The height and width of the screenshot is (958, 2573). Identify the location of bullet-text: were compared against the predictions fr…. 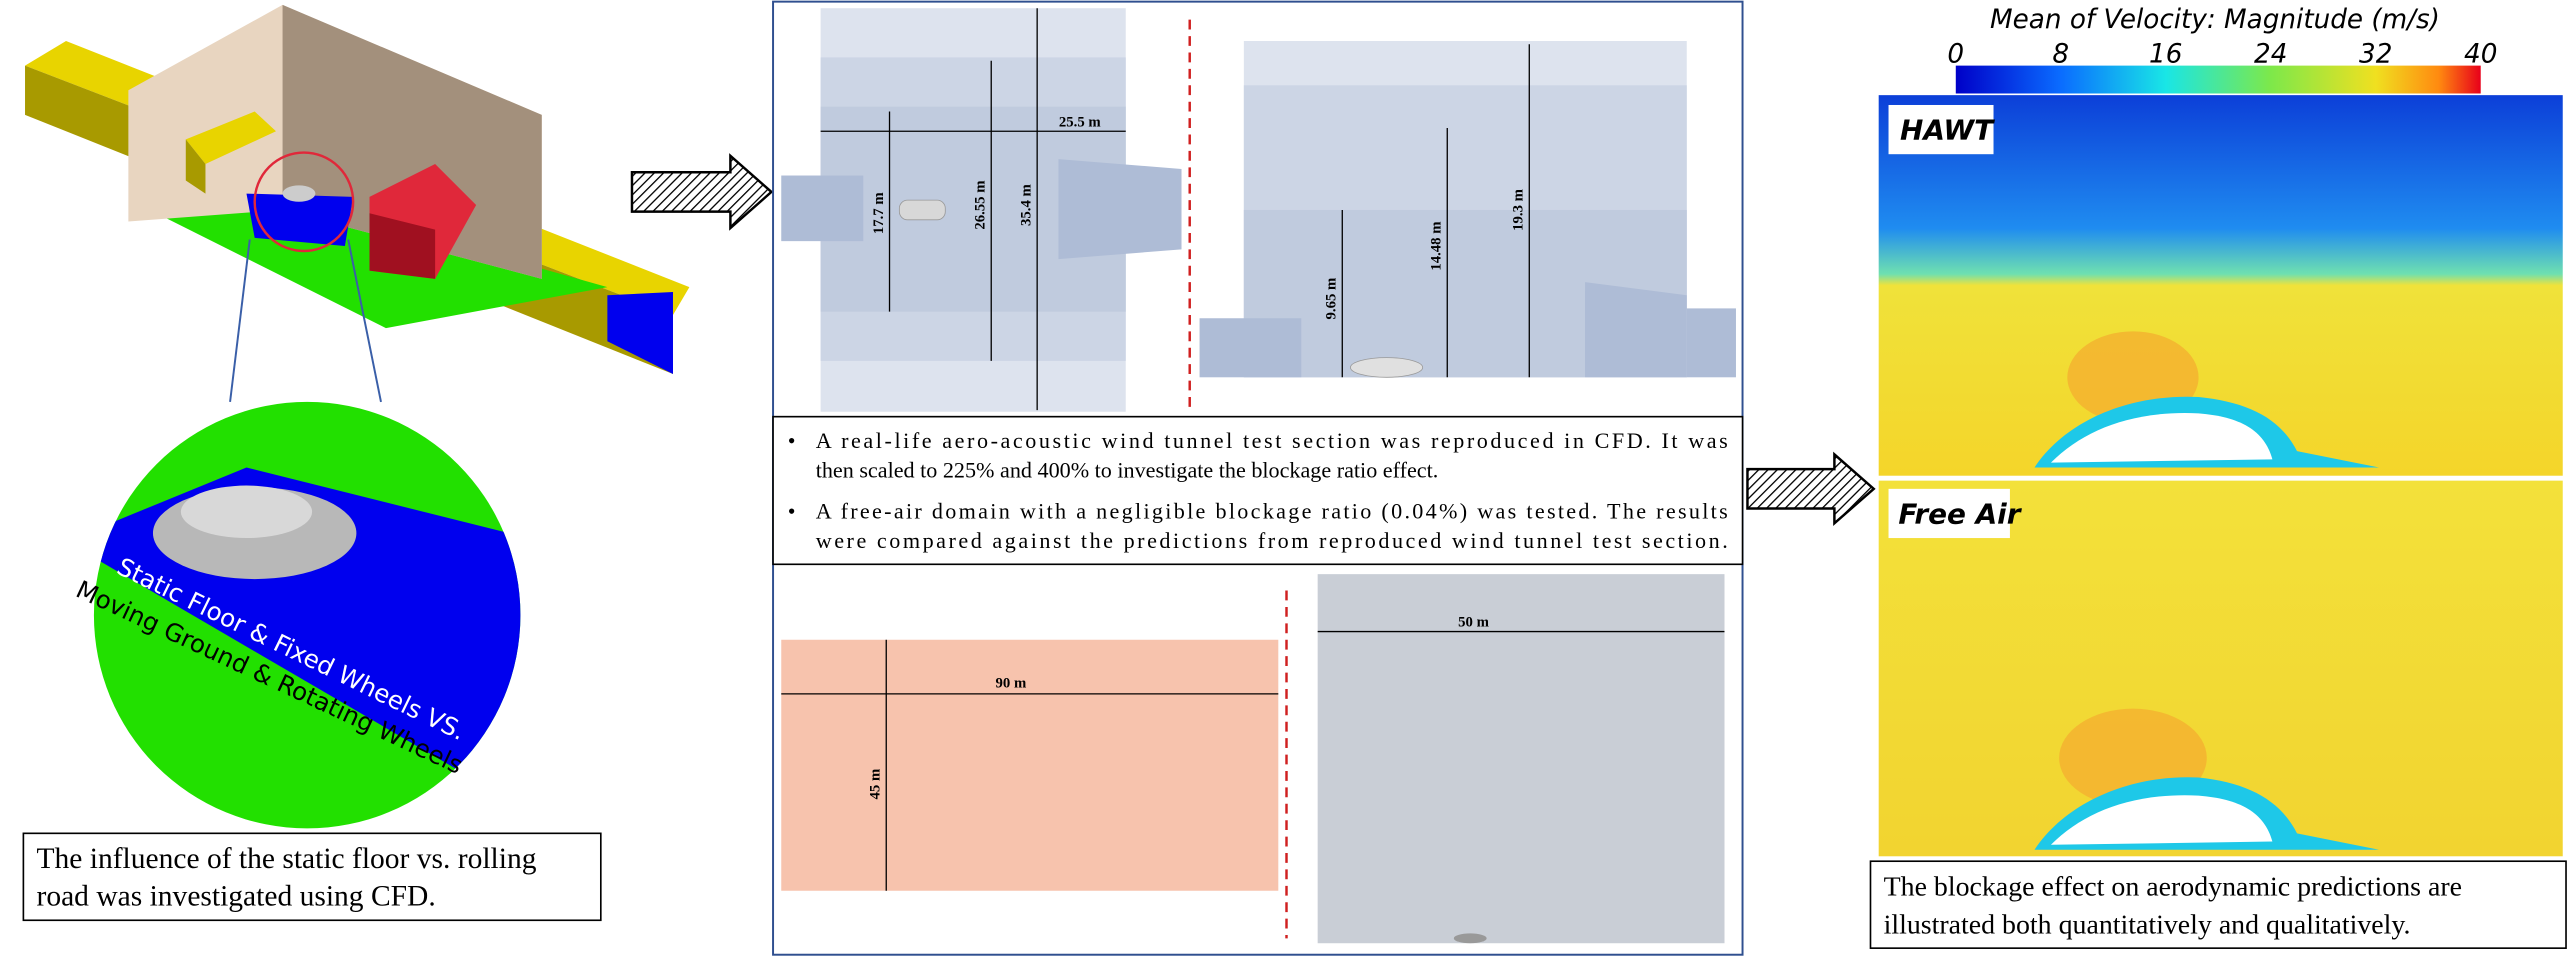
(1272, 540).